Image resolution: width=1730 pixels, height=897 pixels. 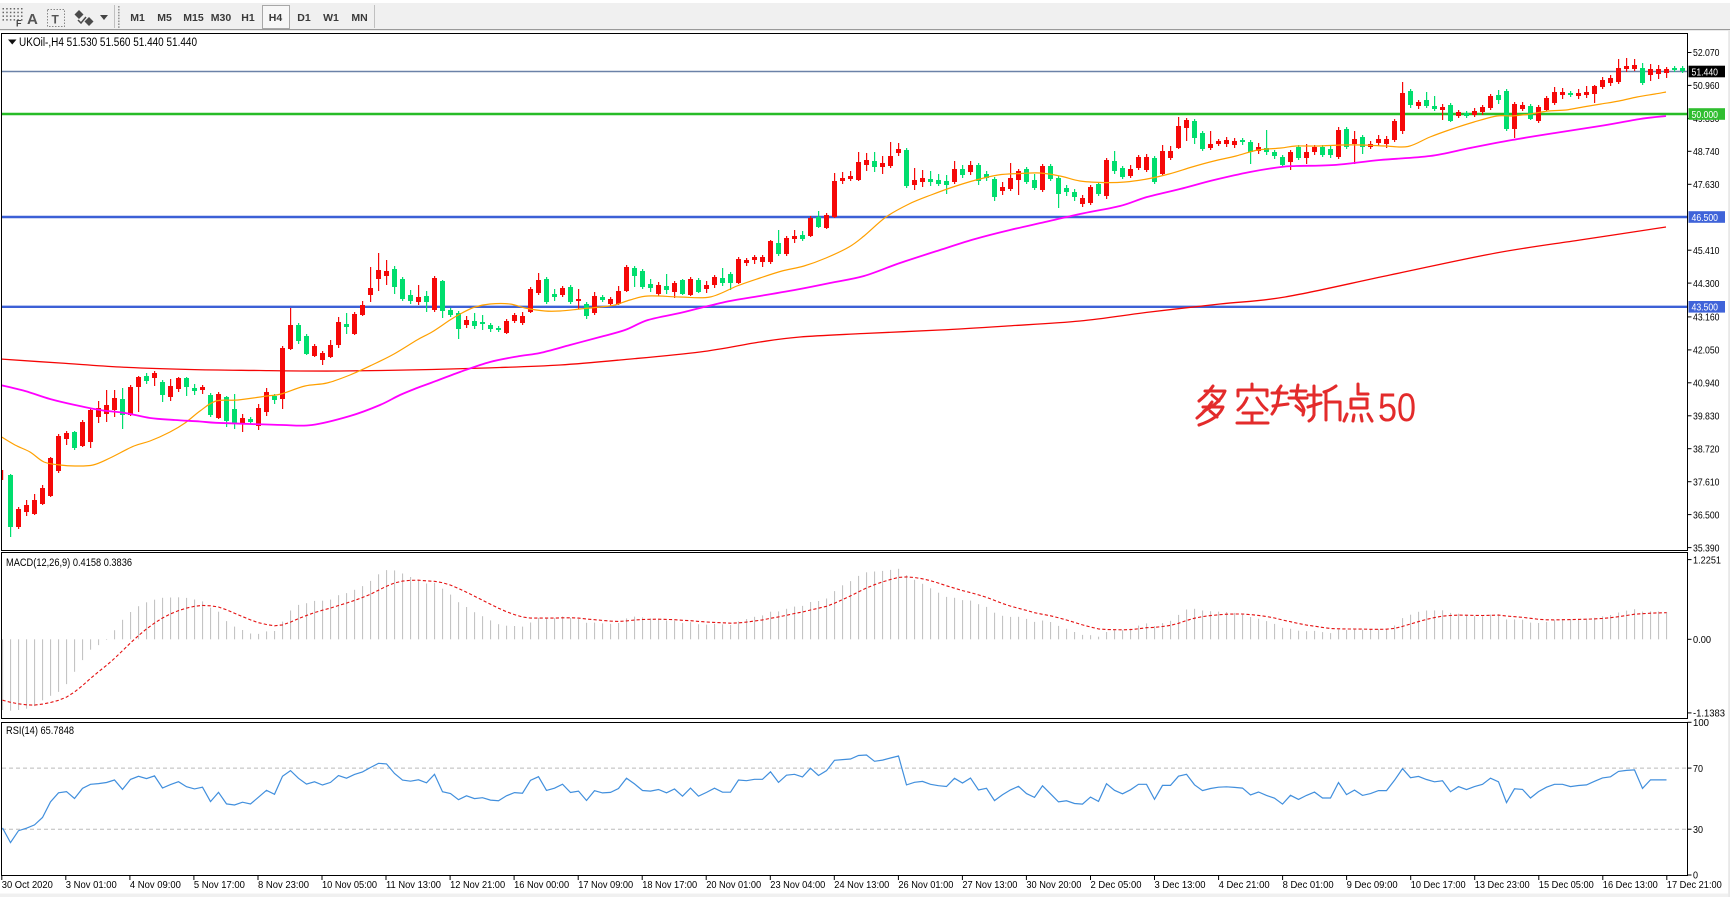 I want to click on svg-text: 70, so click(x=1698, y=769).